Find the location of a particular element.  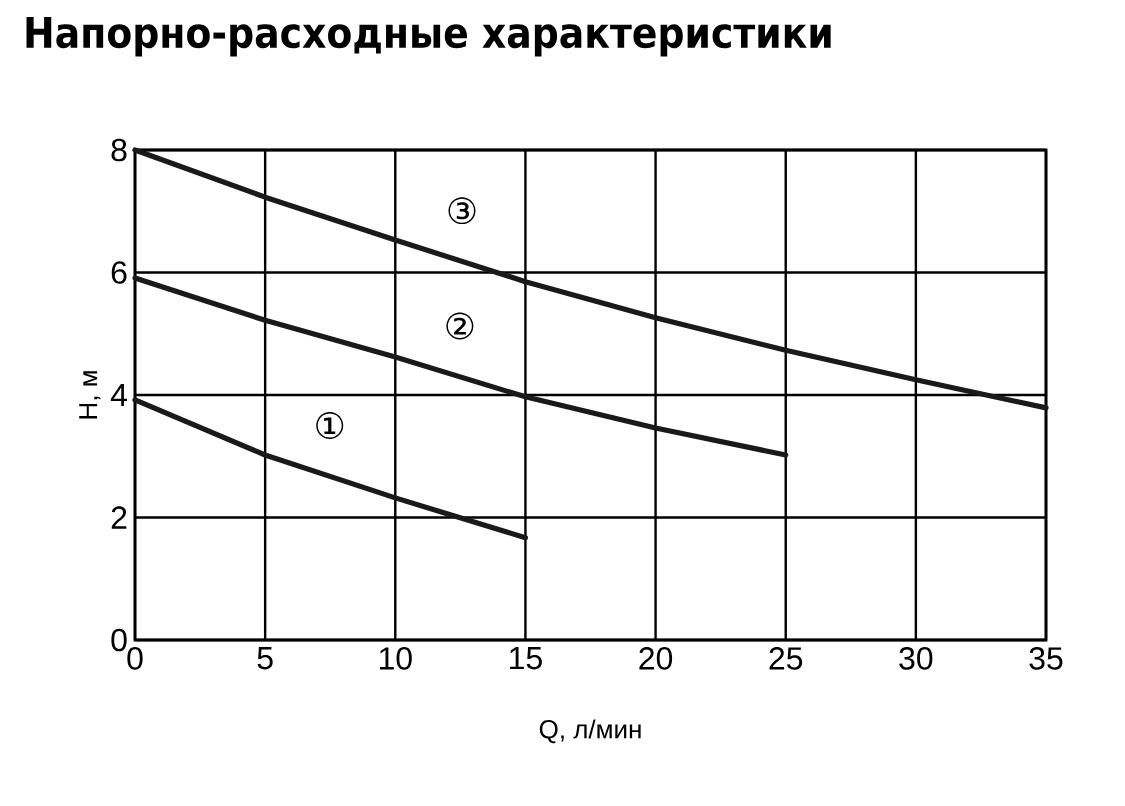

x-tick-label: 20 is located at coordinates (656, 658).